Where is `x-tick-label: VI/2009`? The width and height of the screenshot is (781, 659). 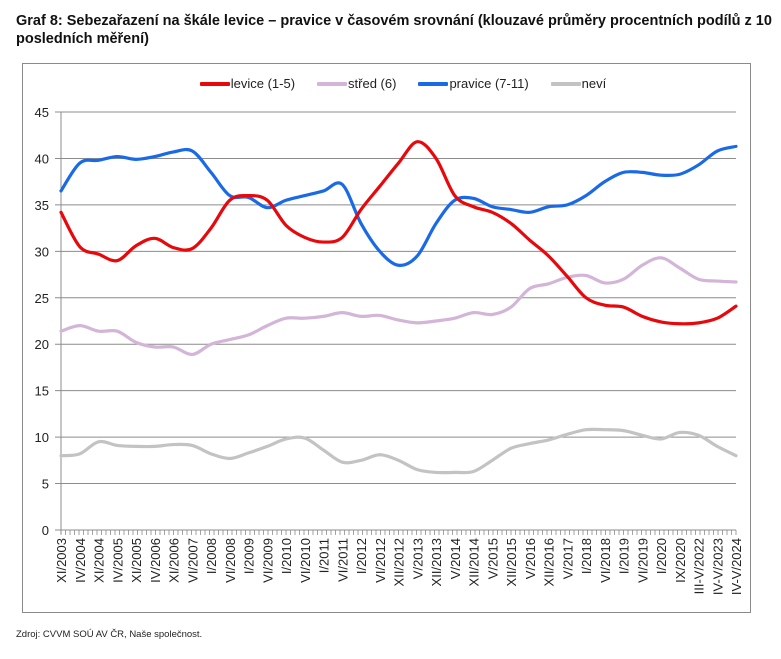
x-tick-label: VI/2009 is located at coordinates (267, 560).